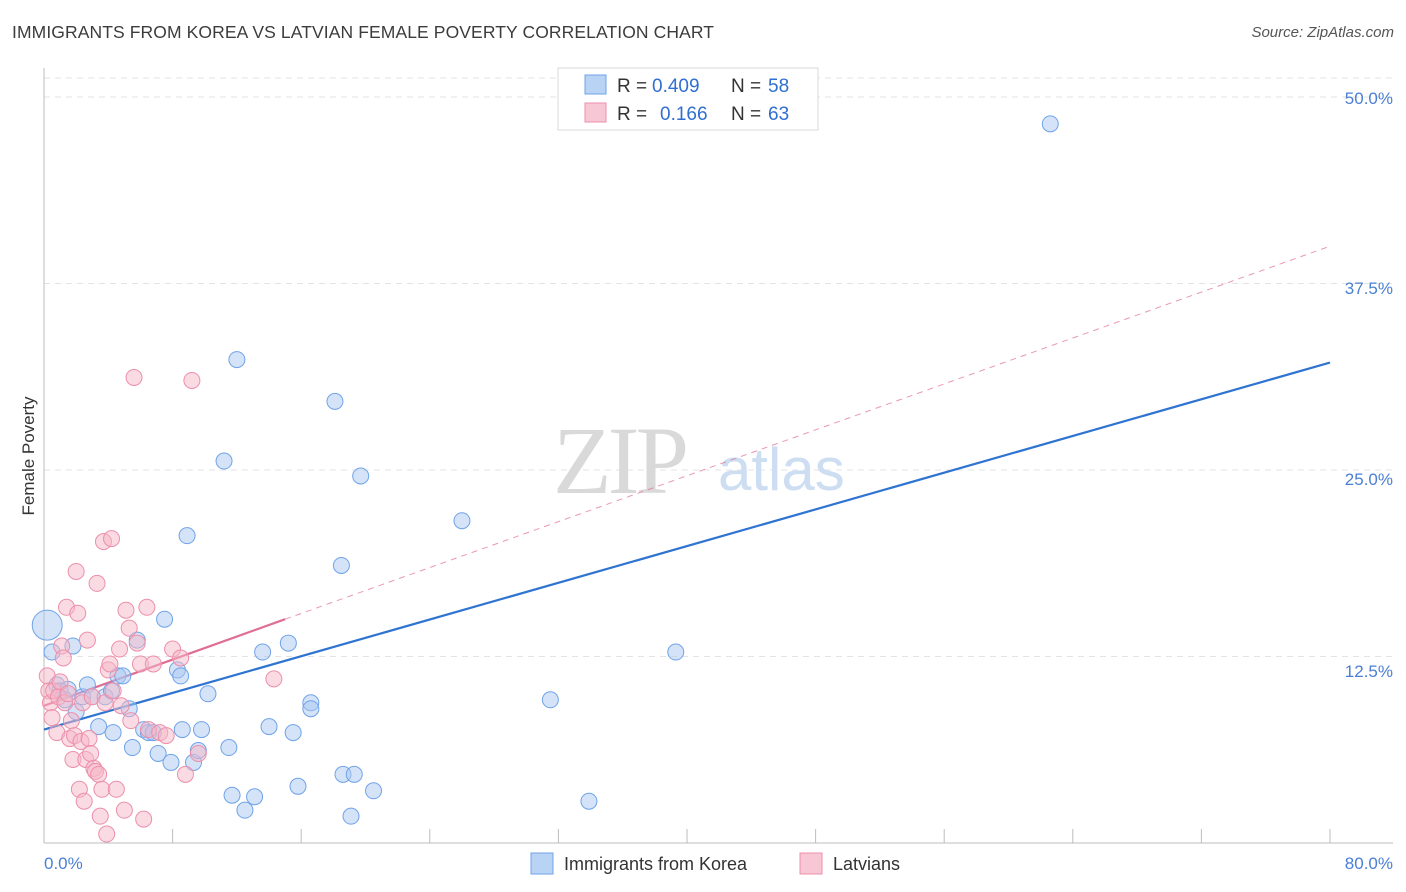 Image resolution: width=1406 pixels, height=892 pixels. I want to click on legend-swatch-latvians, so click(595, 112).